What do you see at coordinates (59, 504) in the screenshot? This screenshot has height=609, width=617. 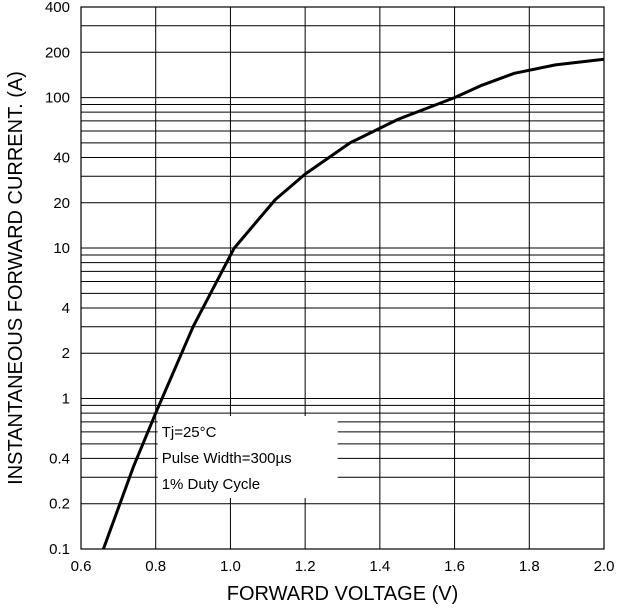 I see `y-tick-label: 0.2` at bounding box center [59, 504].